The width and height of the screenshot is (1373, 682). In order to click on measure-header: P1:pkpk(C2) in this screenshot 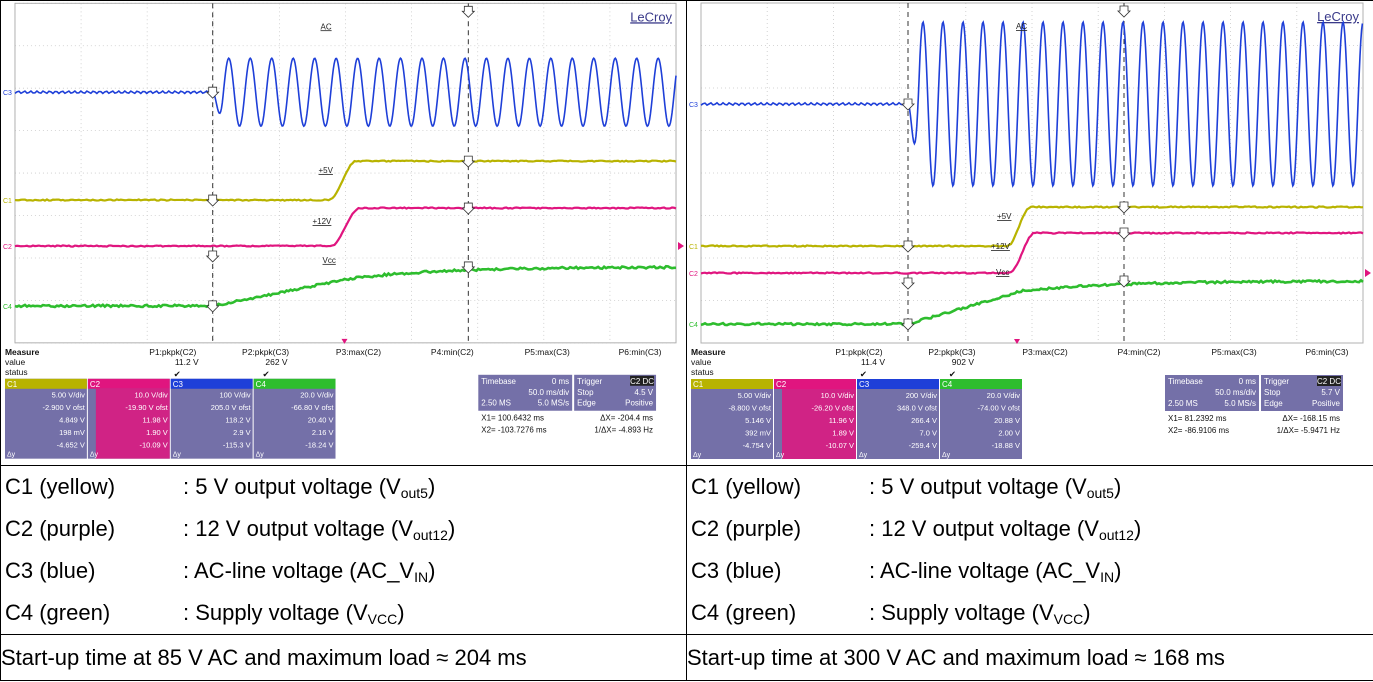, I will do `click(858, 352)`.